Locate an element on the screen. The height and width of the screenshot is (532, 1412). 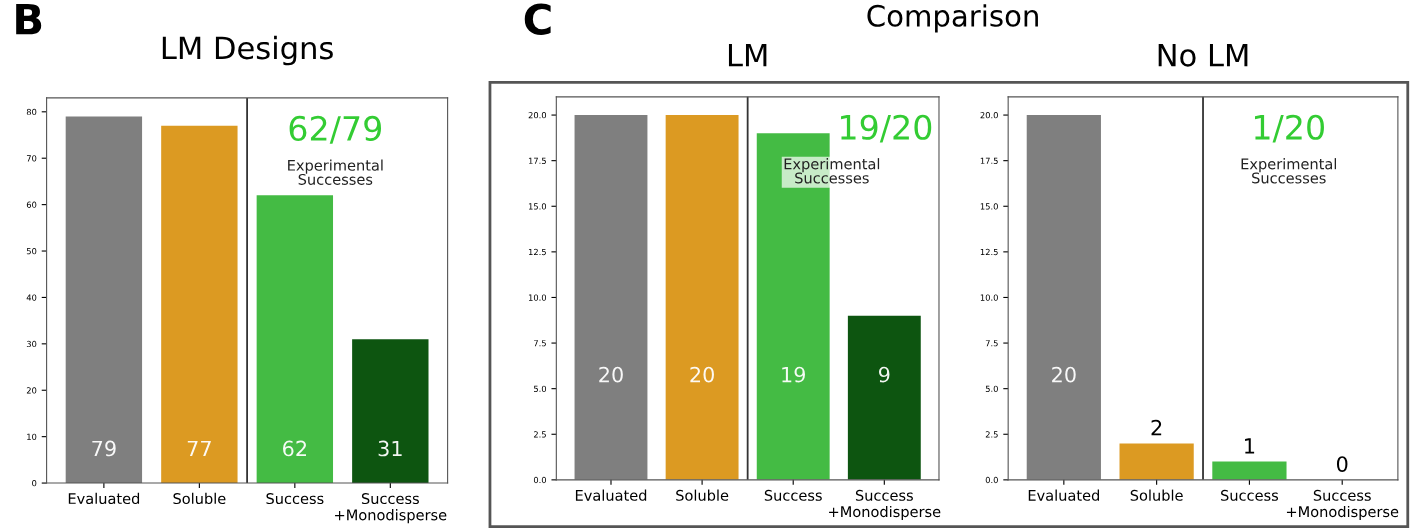
annotation: 1/20 is located at coordinates (1289, 128).